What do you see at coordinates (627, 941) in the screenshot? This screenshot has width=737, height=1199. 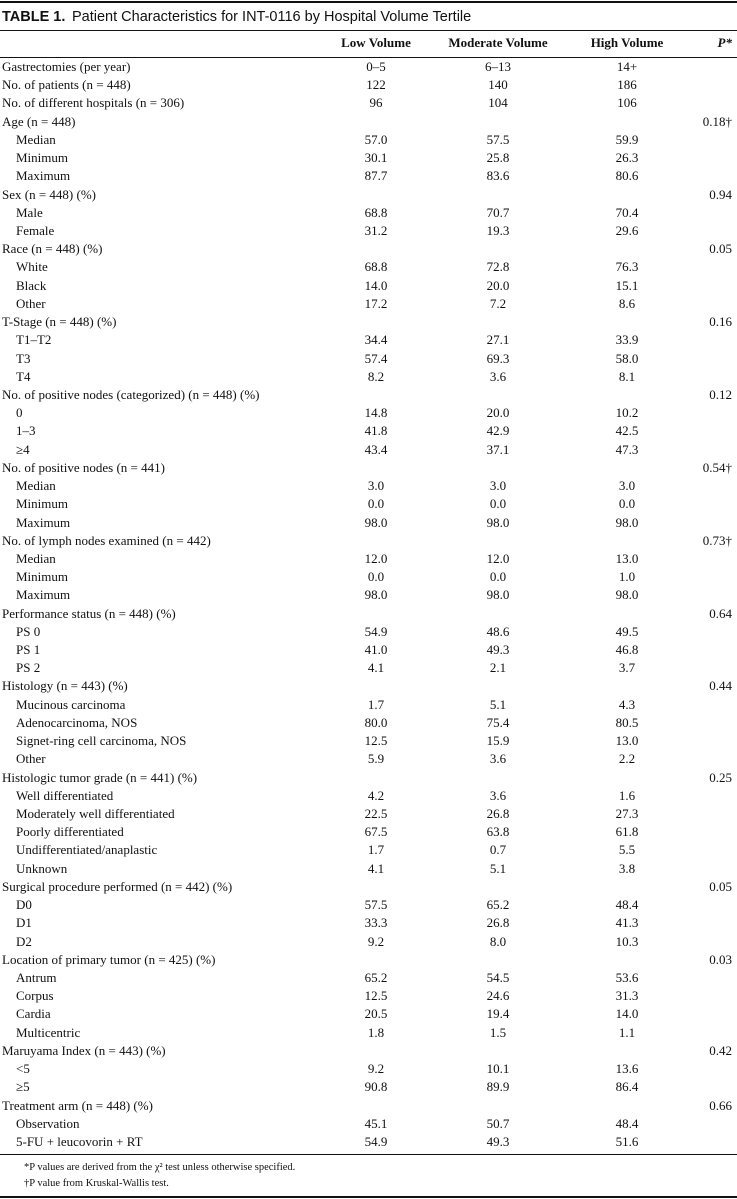 I see `cell: 10.3` at bounding box center [627, 941].